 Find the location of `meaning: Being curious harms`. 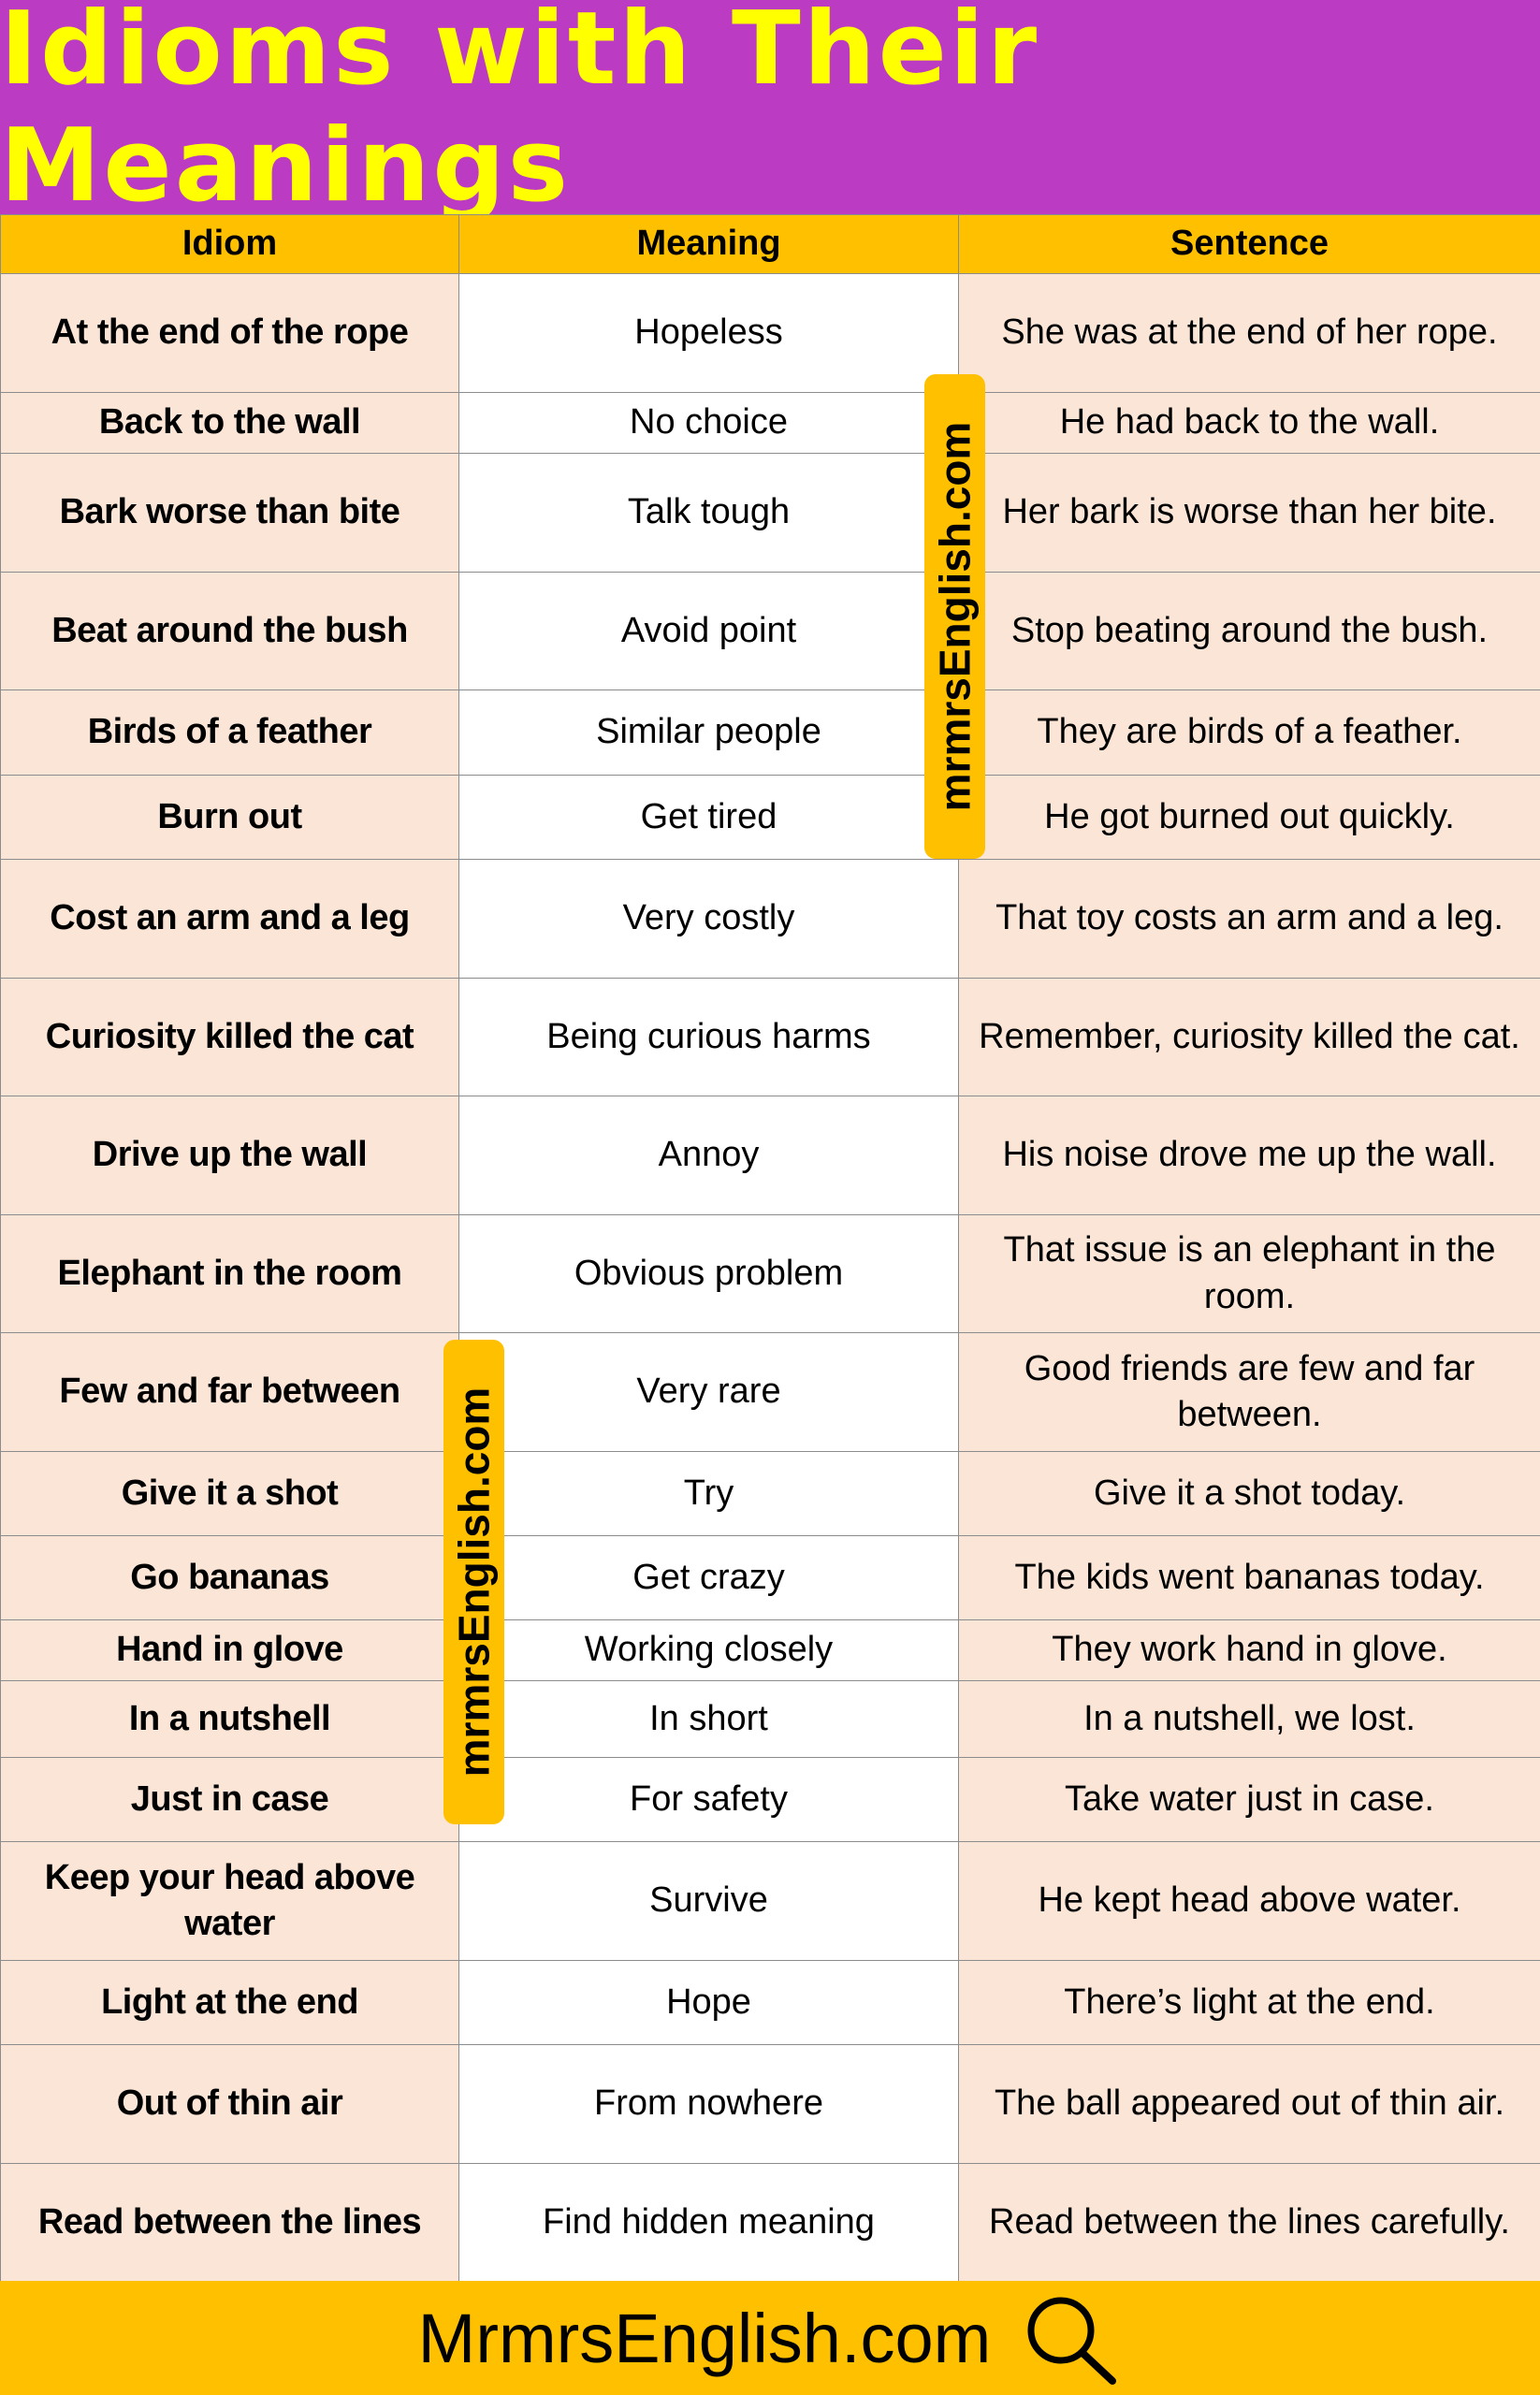

meaning: Being curious harms is located at coordinates (709, 1037).